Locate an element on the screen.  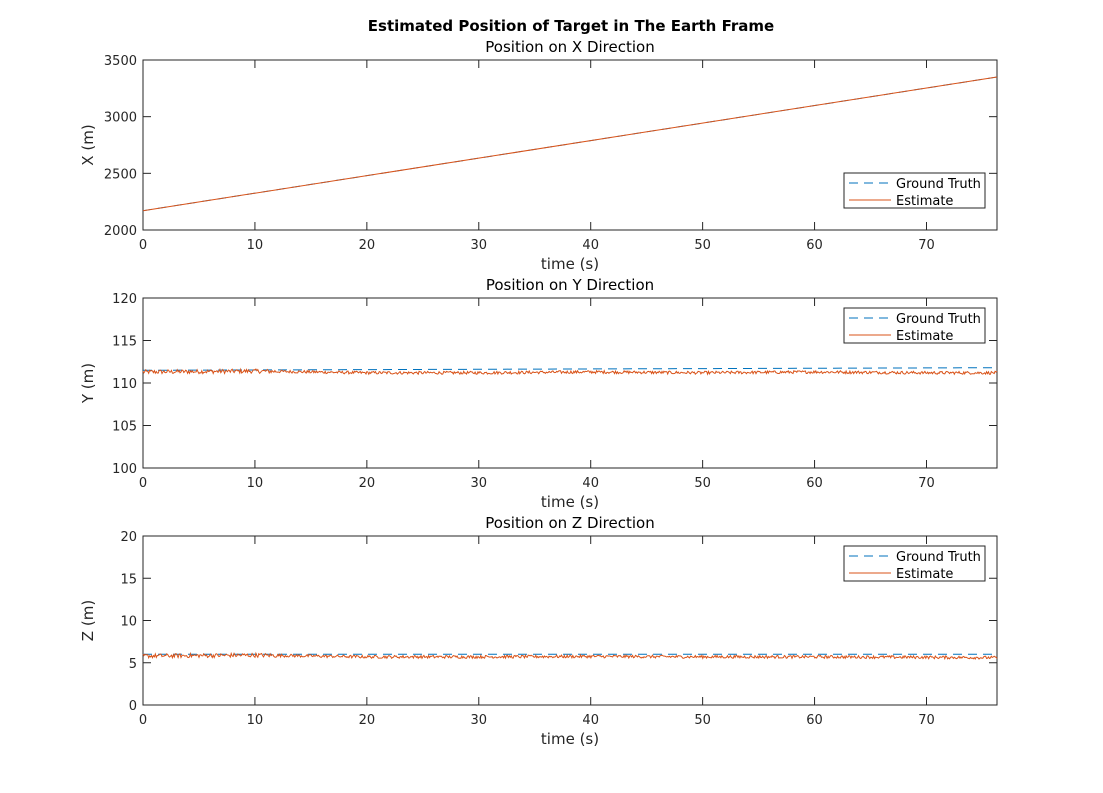
y-axis-label: Y (m) is located at coordinates (88, 383).